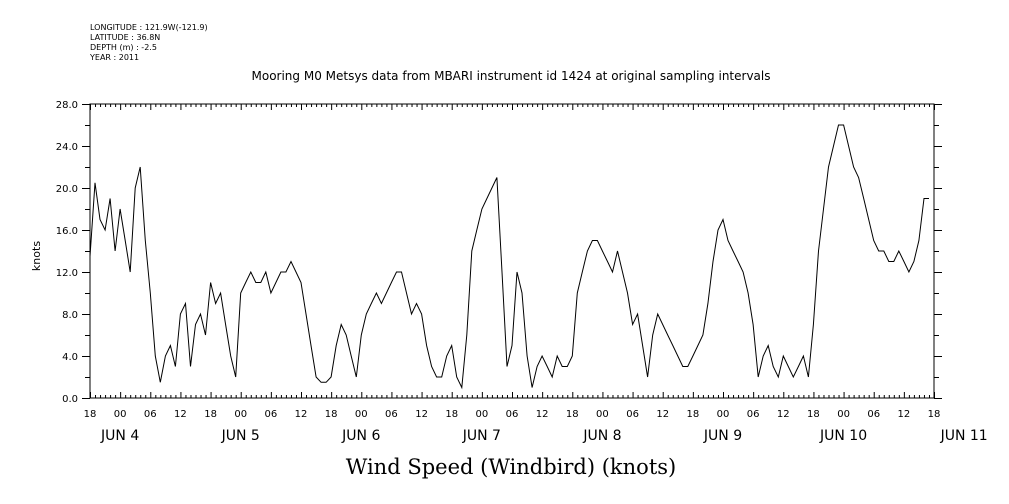 This screenshot has width=1009, height=504. Describe the element at coordinates (481, 436) in the screenshot. I see `x-day-label: JUN 7` at that location.